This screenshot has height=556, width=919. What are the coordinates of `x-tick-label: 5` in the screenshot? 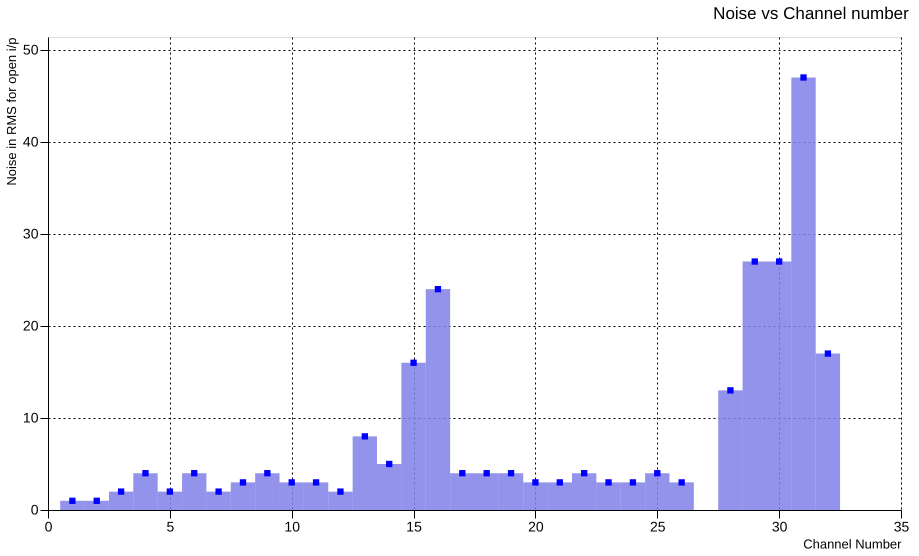 It's located at (170, 526).